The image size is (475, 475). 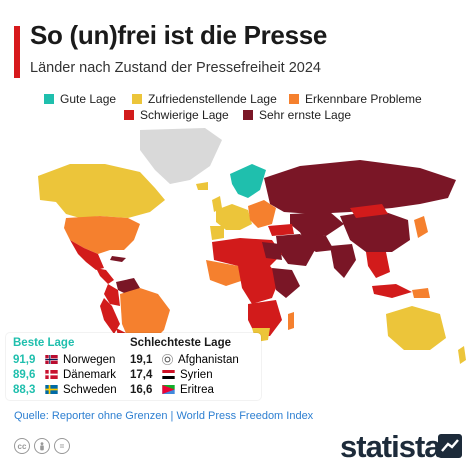 I want to click on region-southern-africa, so click(x=265, y=318).